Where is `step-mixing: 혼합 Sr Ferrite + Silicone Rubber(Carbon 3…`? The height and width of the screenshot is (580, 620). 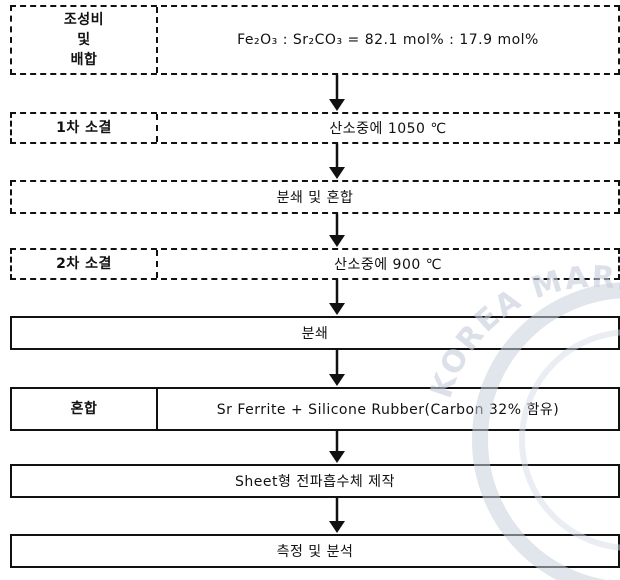
step-mixing: 혼합 Sr Ferrite + Silicone Rubber(Carbon 3… is located at coordinates (315, 409).